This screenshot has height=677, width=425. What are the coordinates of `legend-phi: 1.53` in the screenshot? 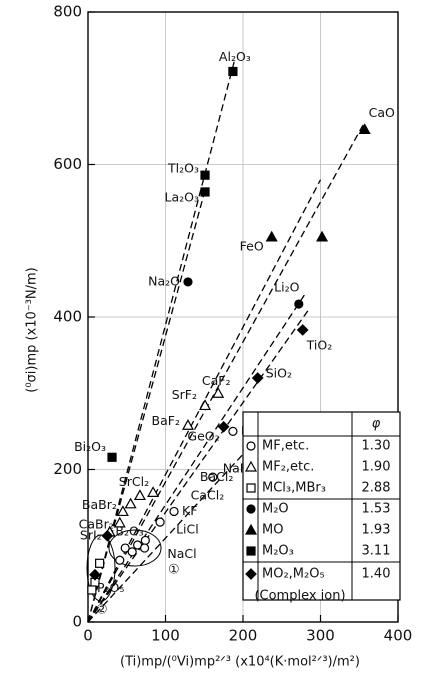 It's located at (376, 509).